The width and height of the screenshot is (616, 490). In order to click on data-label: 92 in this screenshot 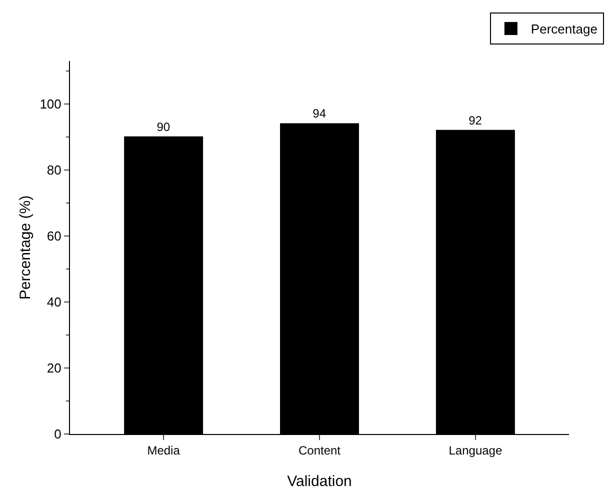, I will do `click(475, 120)`.